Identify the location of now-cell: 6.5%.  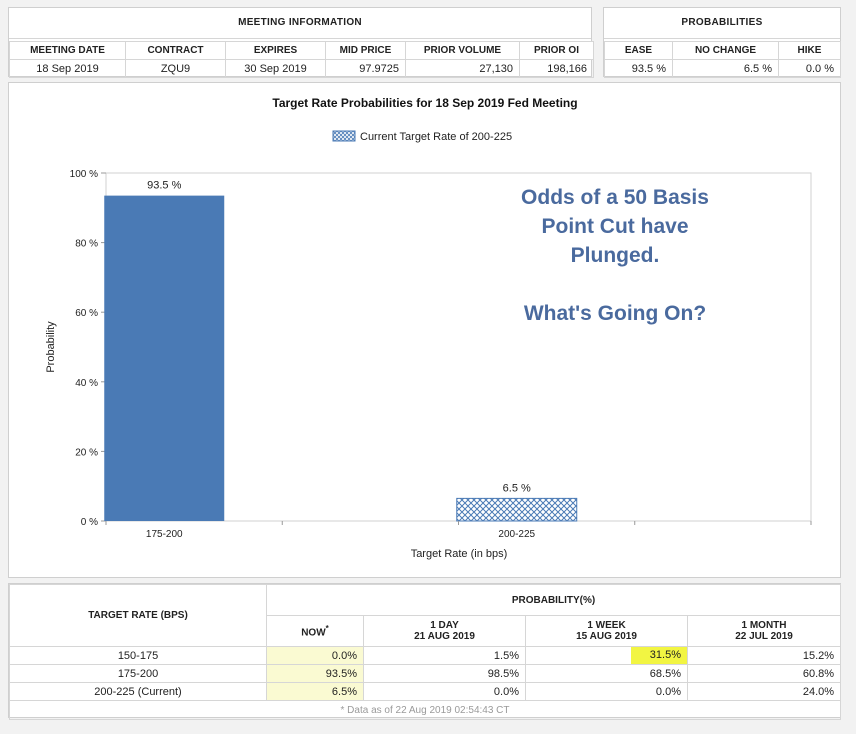
(315, 691).